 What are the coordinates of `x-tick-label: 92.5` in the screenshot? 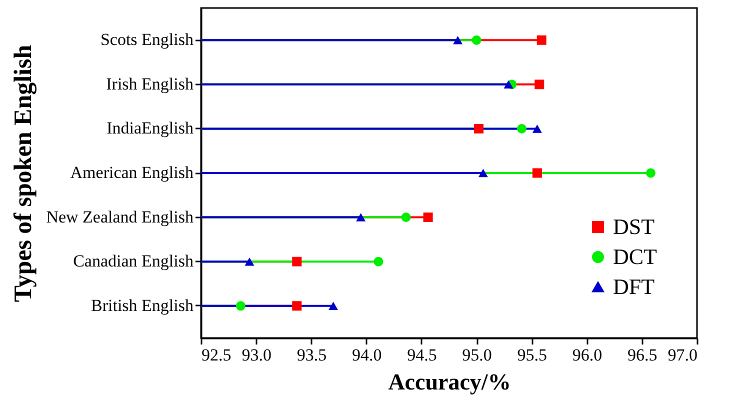 It's located at (217, 355).